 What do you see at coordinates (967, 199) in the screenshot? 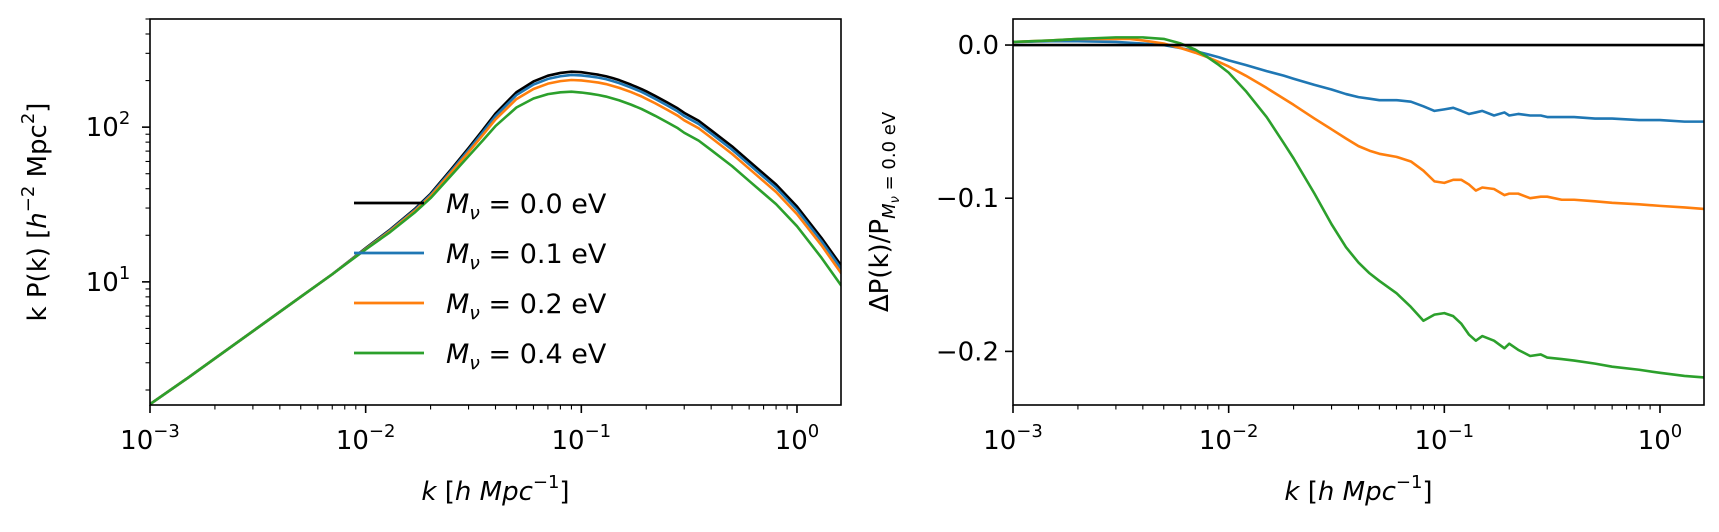
I see `y-tick-label: −0.1` at bounding box center [967, 199].